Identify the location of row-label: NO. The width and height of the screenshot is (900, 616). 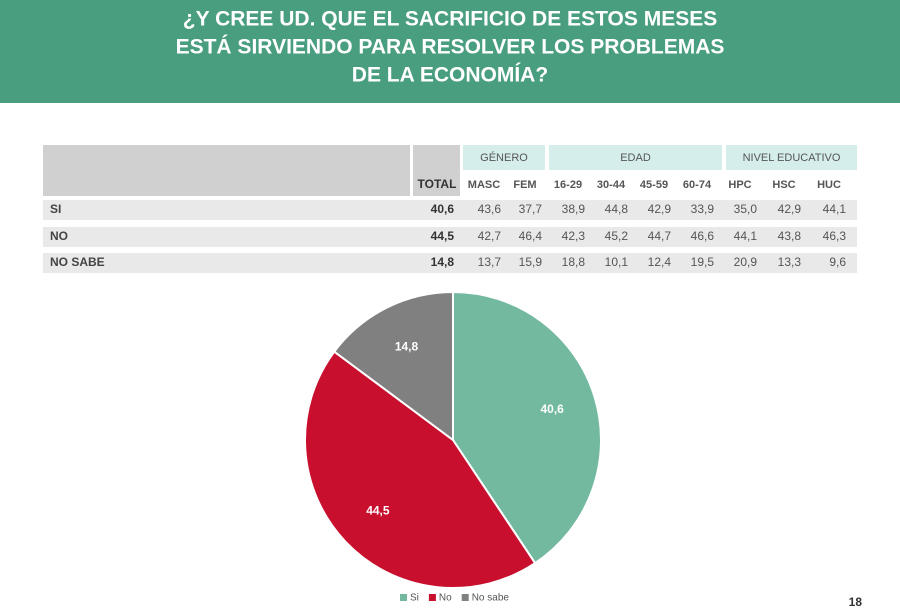
(59, 236).